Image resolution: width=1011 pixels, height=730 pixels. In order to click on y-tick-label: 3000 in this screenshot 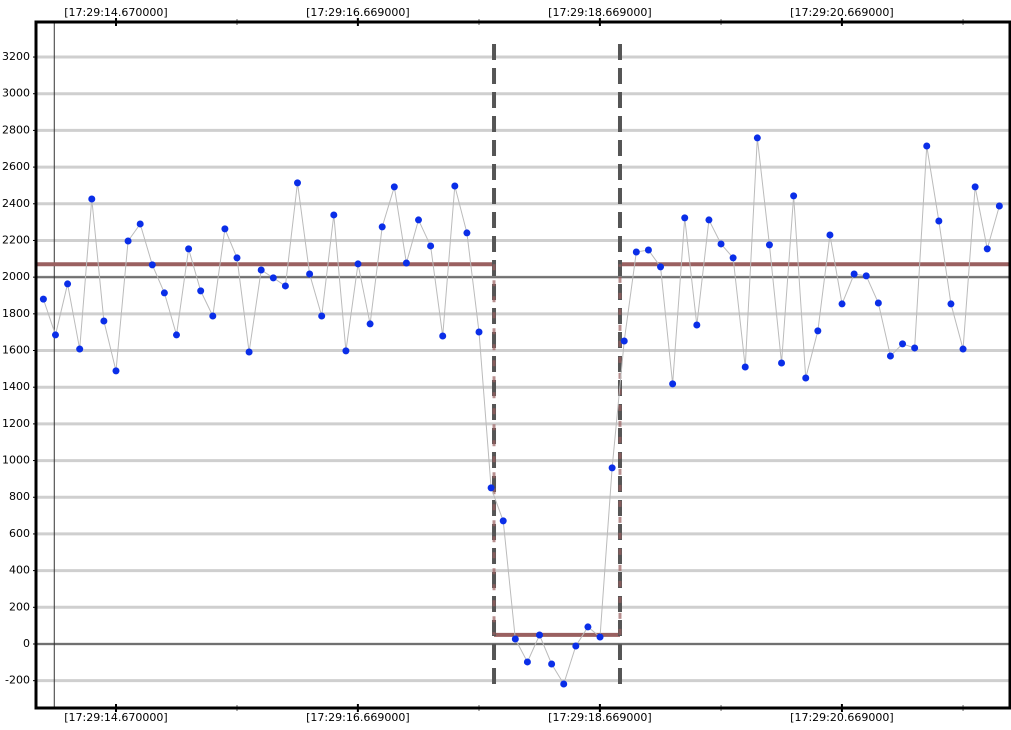, I will do `click(16, 93)`.